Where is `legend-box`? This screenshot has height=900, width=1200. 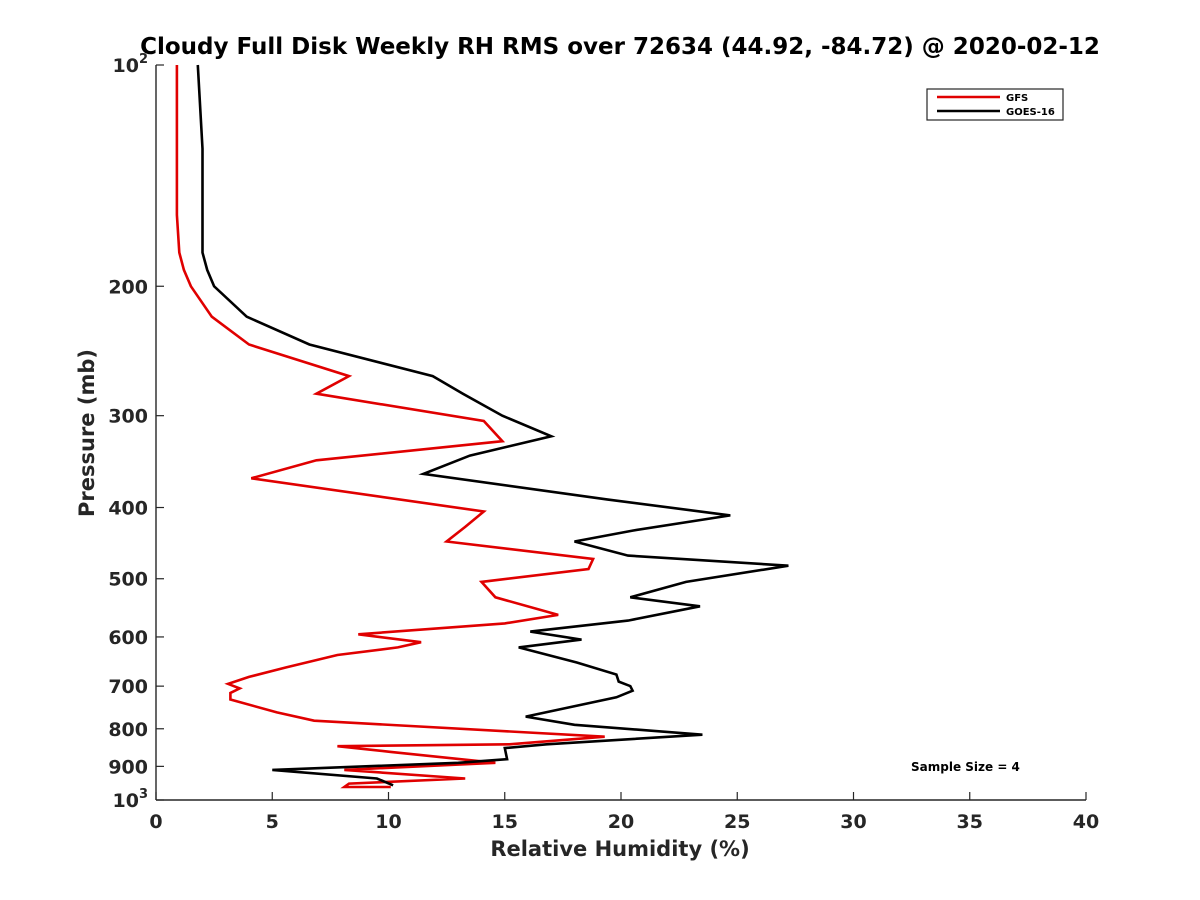 legend-box is located at coordinates (995, 104).